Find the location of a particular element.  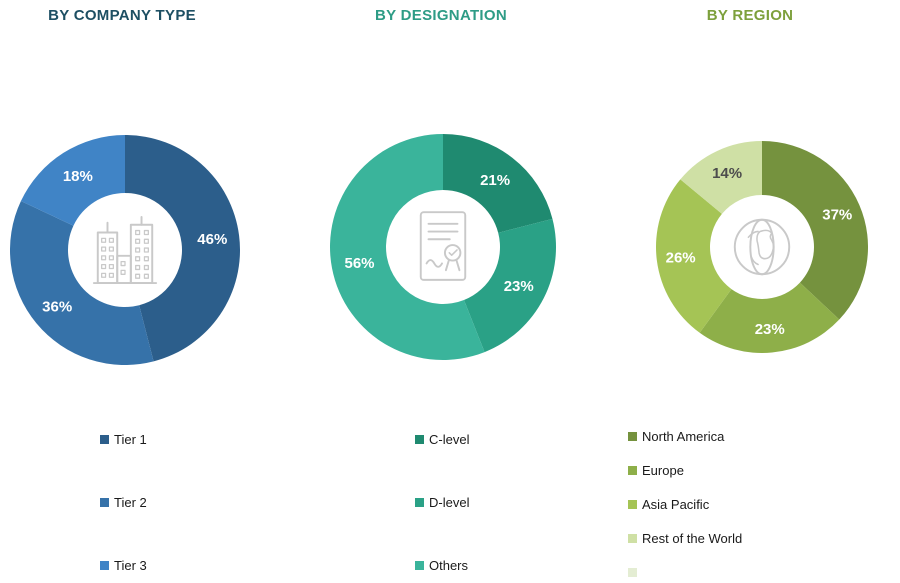

legend-designation: C-level D-level Others is located at coordinates (442, 502).